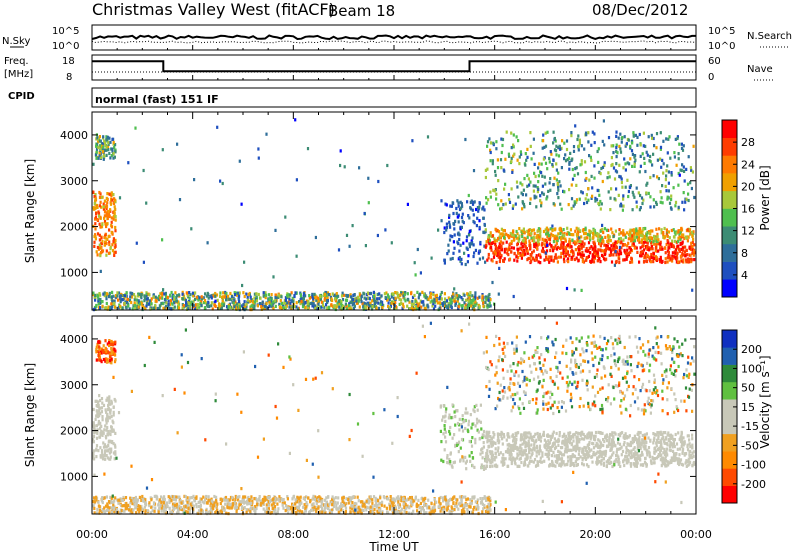  What do you see at coordinates (69, 77) in the screenshot?
I see `freq-tick-bottom: 8` at bounding box center [69, 77].